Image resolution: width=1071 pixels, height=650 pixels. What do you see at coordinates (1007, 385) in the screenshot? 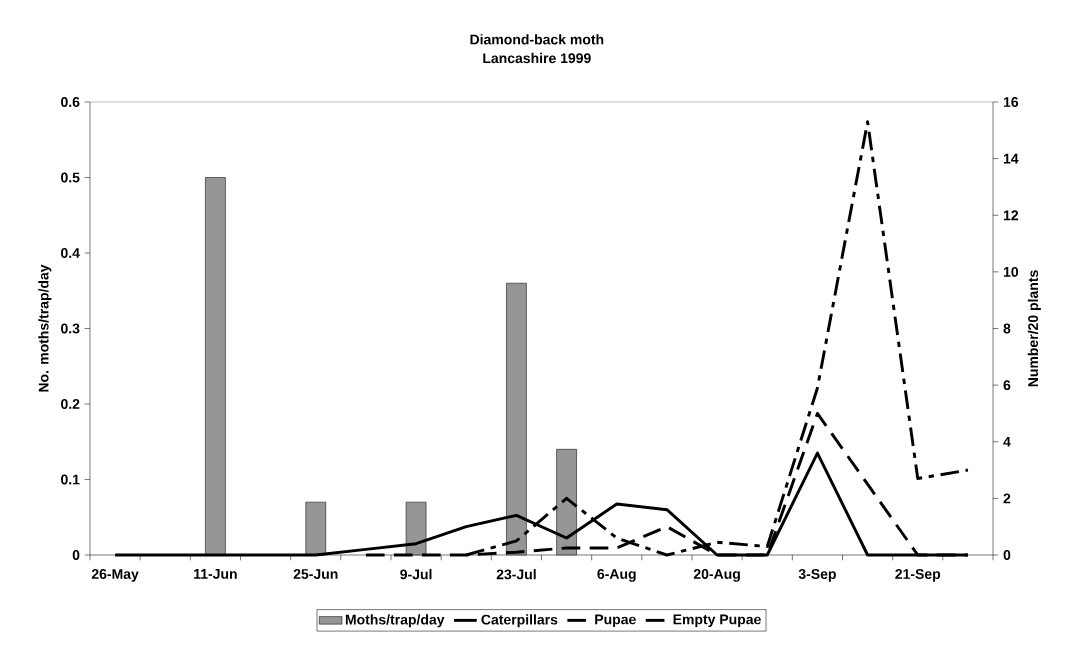
I see `y2-tick-label: 6` at bounding box center [1007, 385].